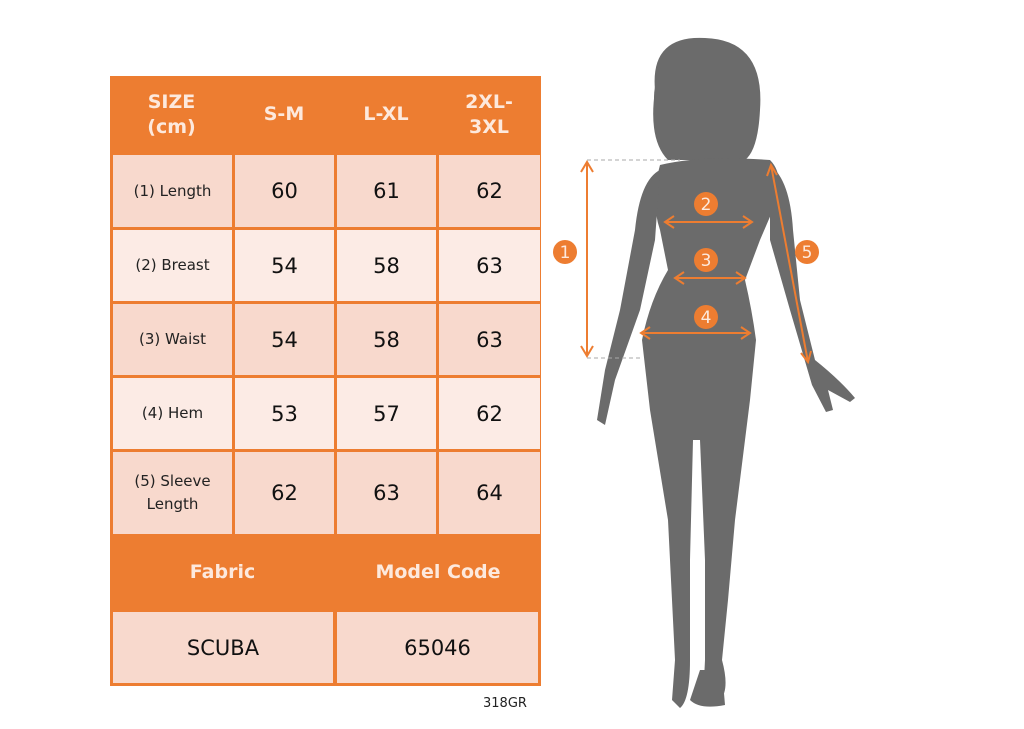 The image size is (1024, 729). I want to click on row-label: (5) Sleeve Length, so click(172, 493).